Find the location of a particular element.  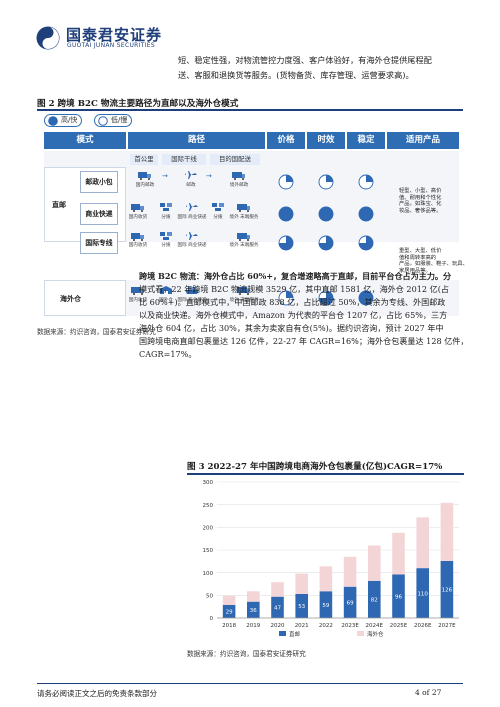

x-tick-label: 2019 is located at coordinates (253, 626).